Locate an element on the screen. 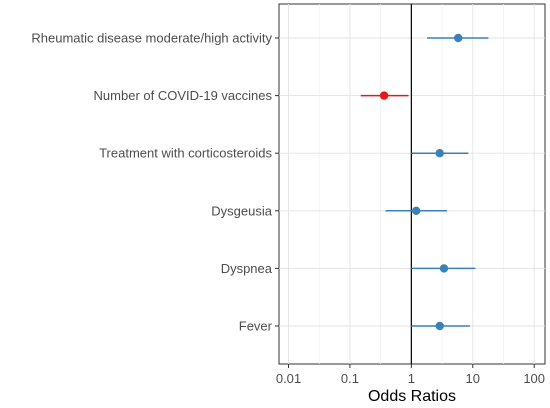 Image resolution: width=550 pixels, height=408 pixels. x-tick-label: 0.01 is located at coordinates (288, 378).